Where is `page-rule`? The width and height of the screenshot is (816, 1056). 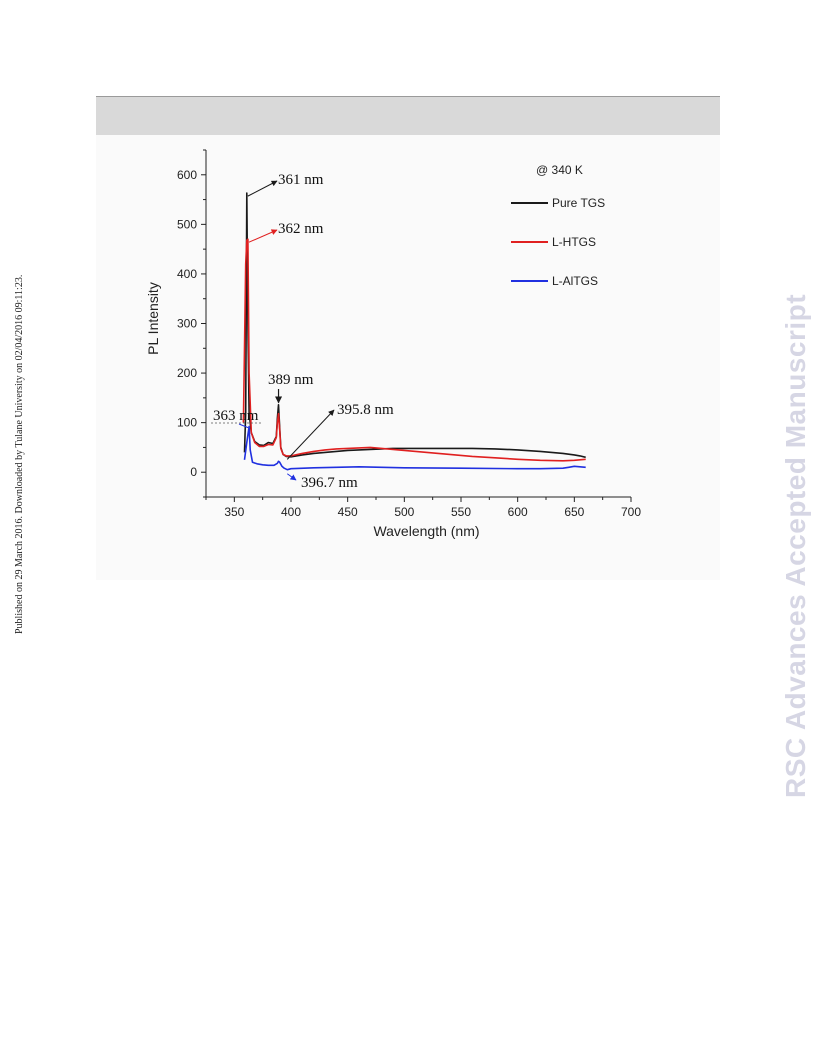
page-rule is located at coordinates (408, 96).